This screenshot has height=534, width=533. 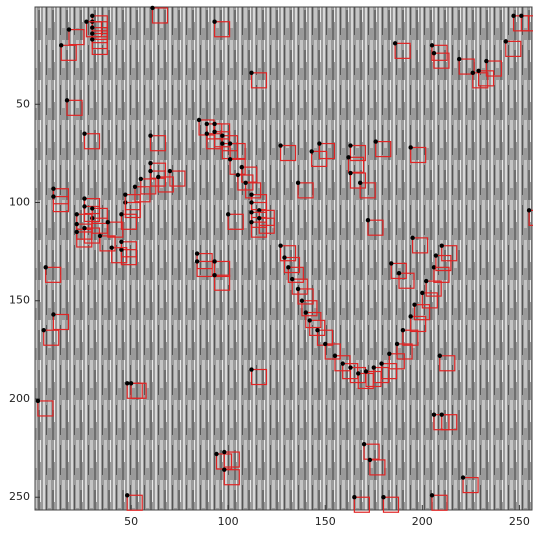 I want to click on x-tick-label: 250, so click(x=519, y=521).